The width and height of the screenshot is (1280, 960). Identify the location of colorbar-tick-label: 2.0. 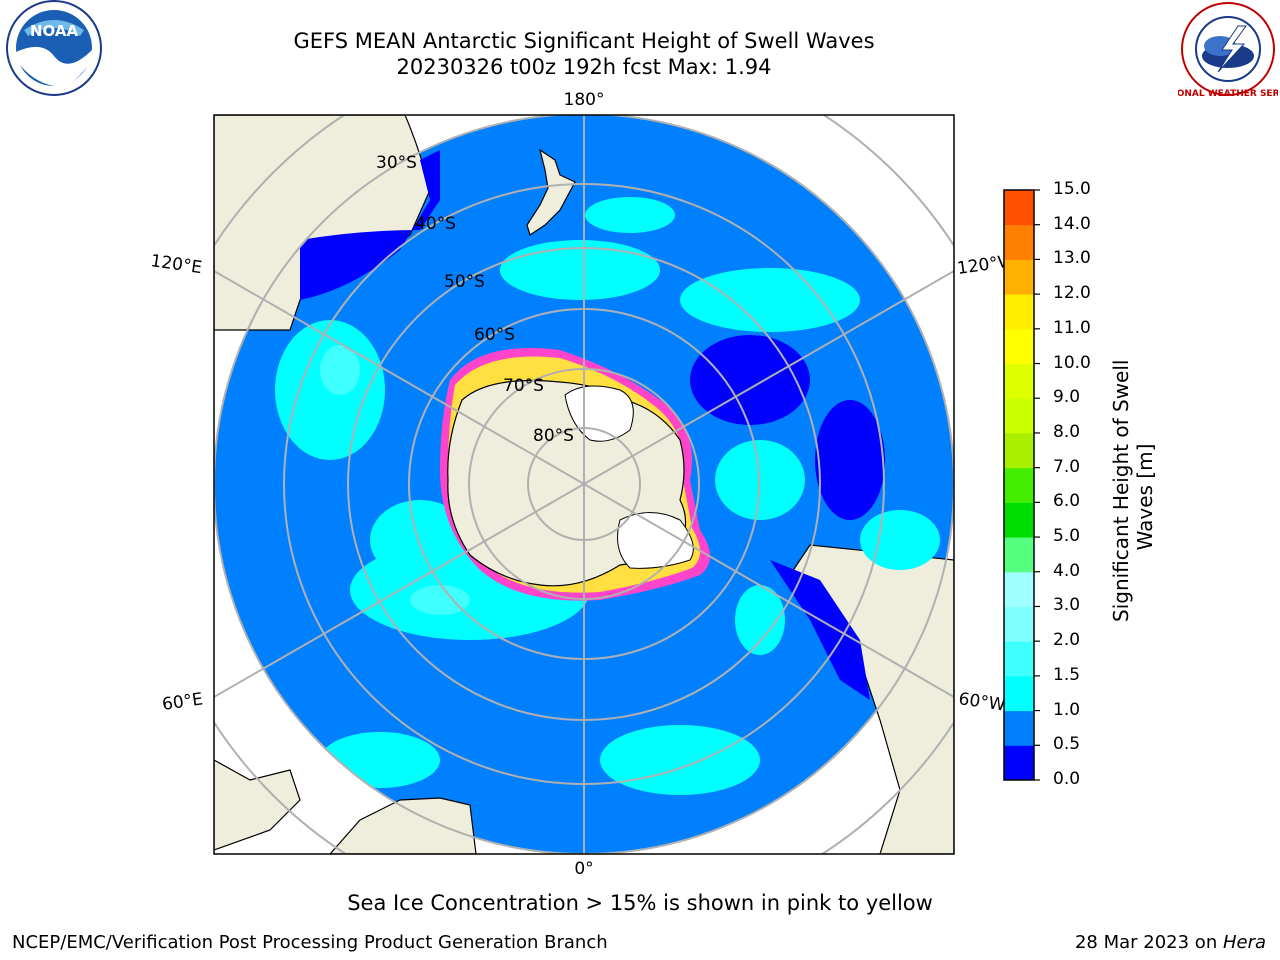
(1067, 640).